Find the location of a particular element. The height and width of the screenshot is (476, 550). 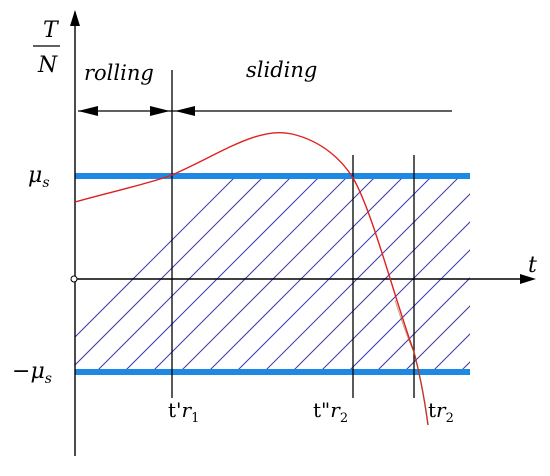

sliding-left-arrowhead is located at coordinates (185, 111).